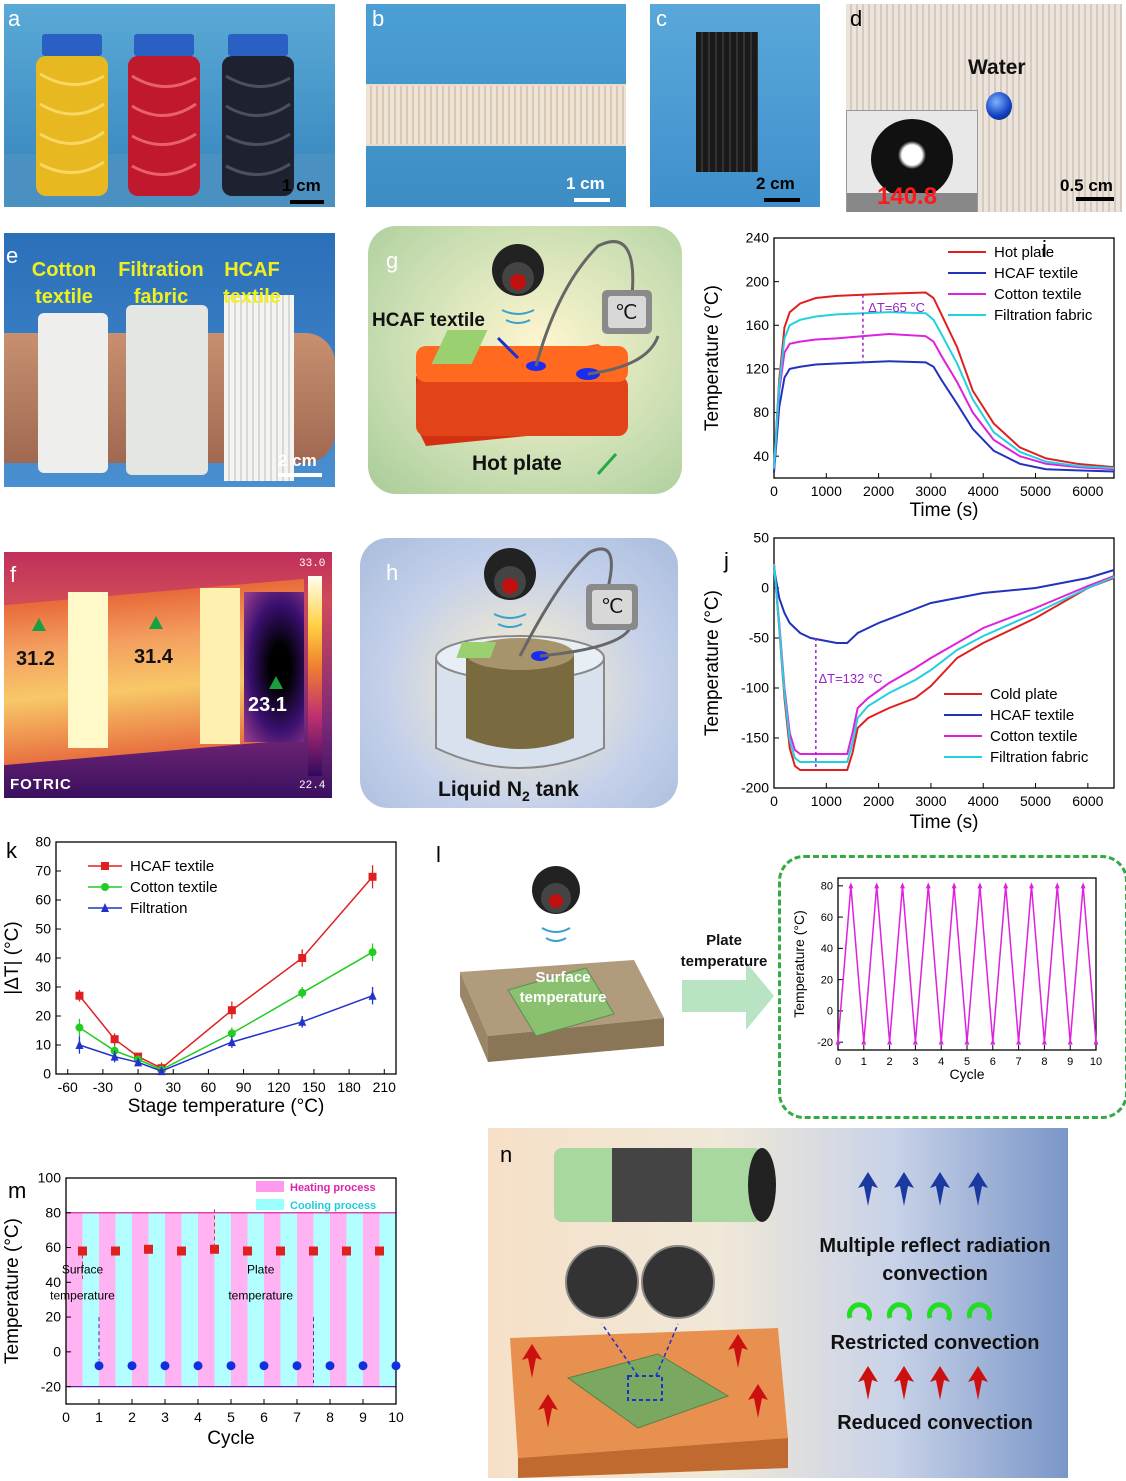  Describe the element at coordinates (51, 1386) in the screenshot. I see `y-tick-label: -20` at that location.